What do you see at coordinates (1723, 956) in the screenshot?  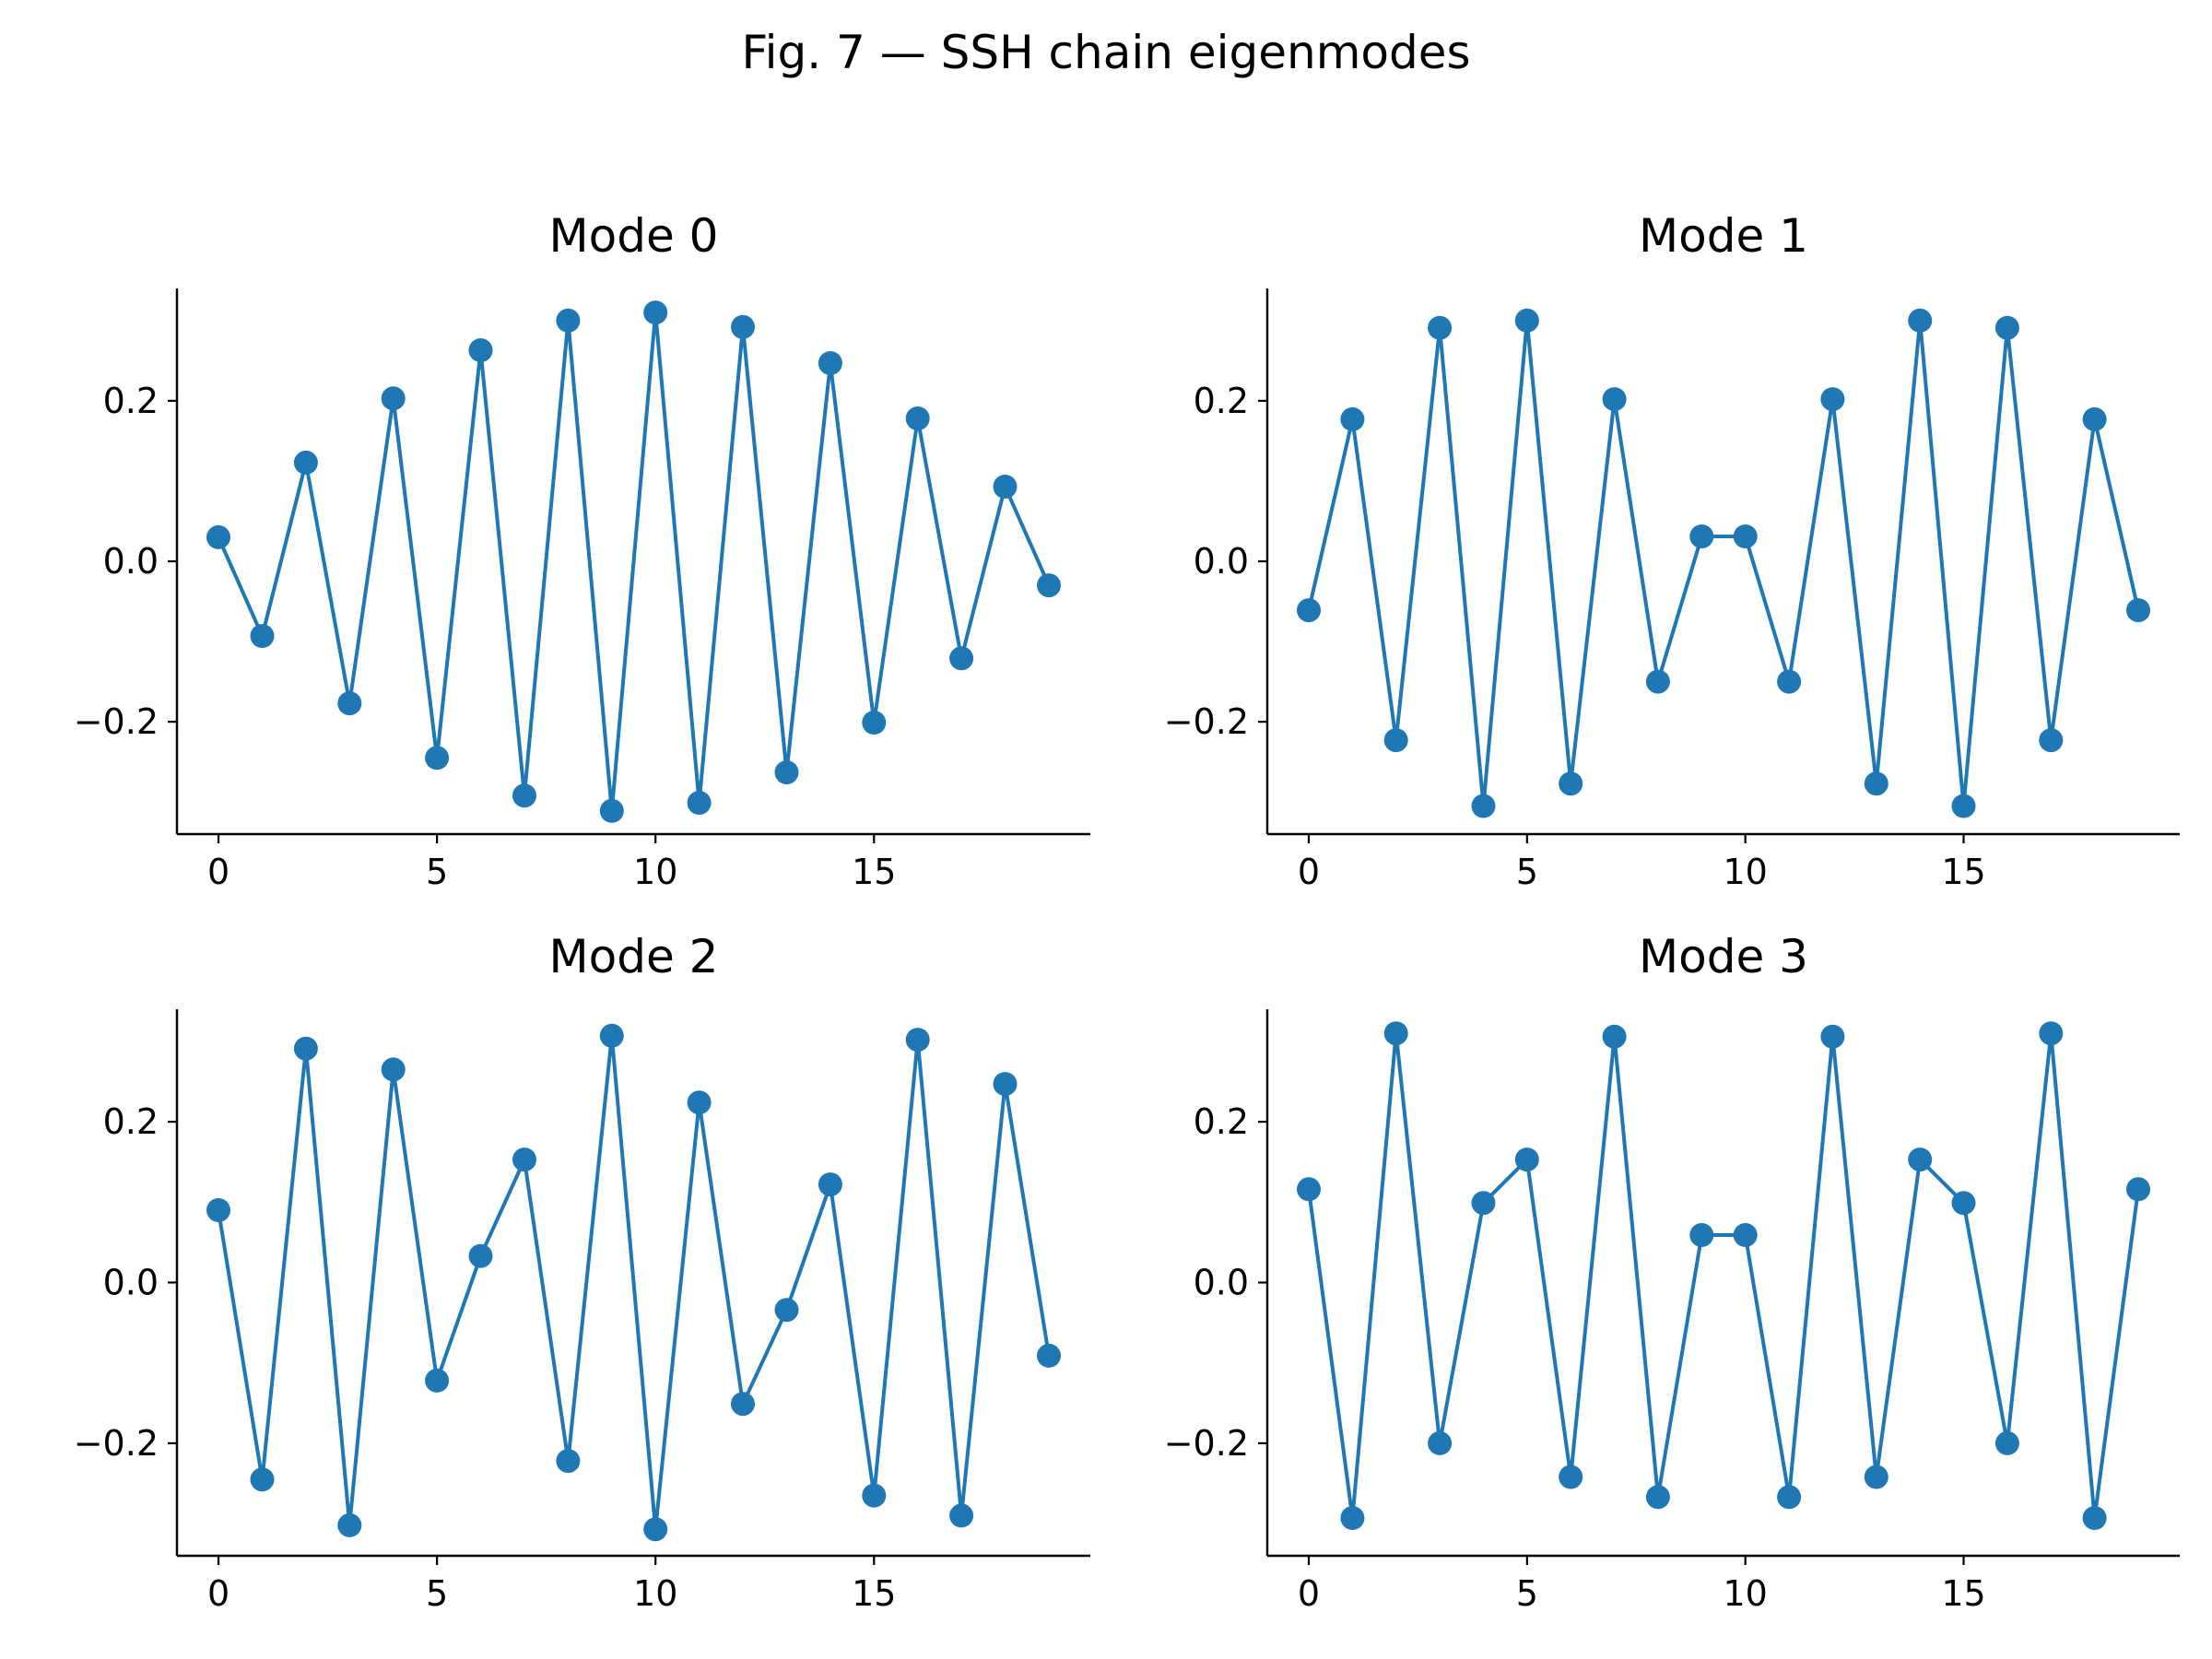 I see `subplot-title: Mode 3` at bounding box center [1723, 956].